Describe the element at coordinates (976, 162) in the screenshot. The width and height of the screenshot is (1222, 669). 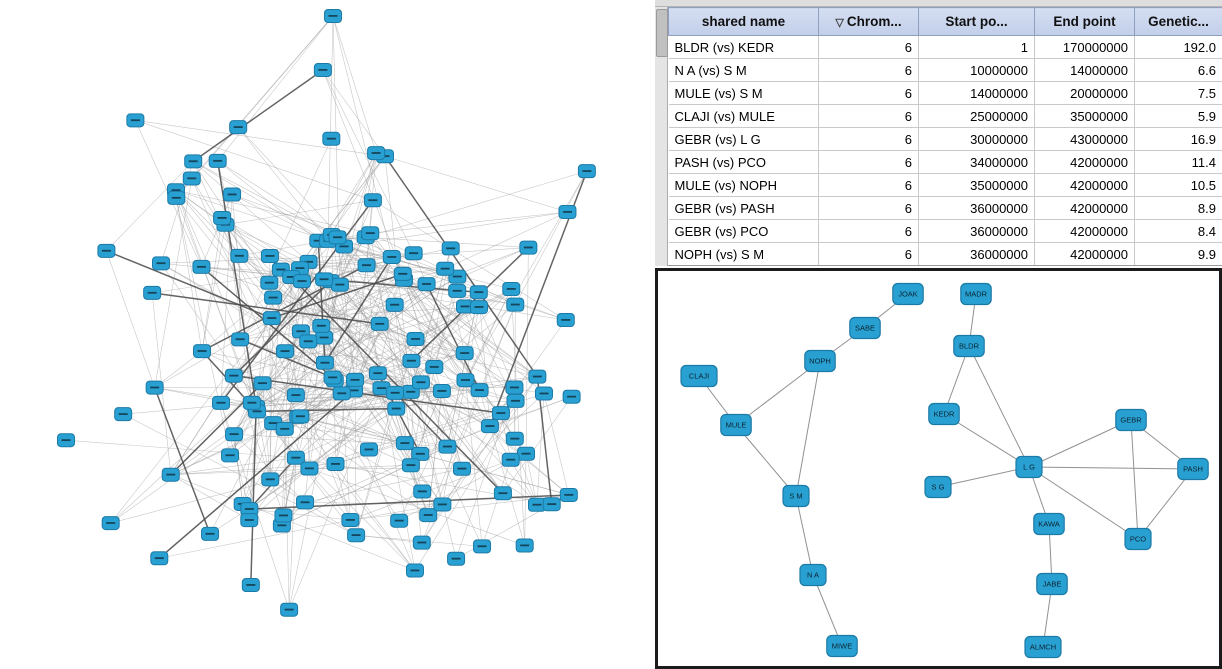
I see `table-cell: 34000000` at that location.